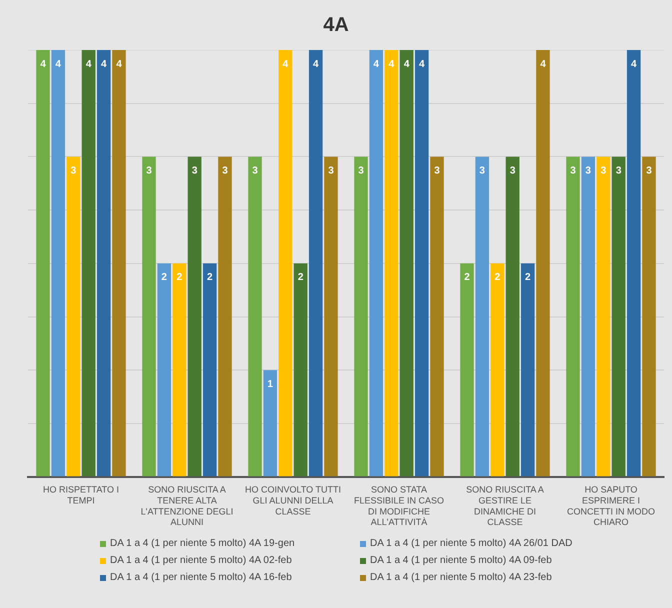 This screenshot has width=672, height=608. Describe the element at coordinates (336, 25) in the screenshot. I see `chart-title: 4A` at that location.